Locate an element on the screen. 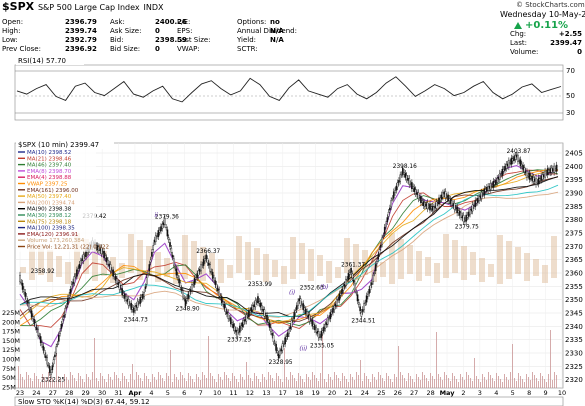 This screenshot has width=585, height=406. quote-label: High: is located at coordinates (11, 31).